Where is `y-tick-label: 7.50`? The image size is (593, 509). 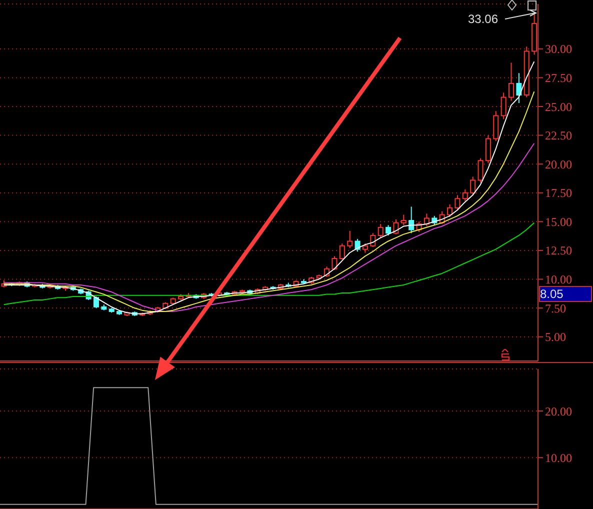
y-tick-label: 7.50 is located at coordinates (555, 308).